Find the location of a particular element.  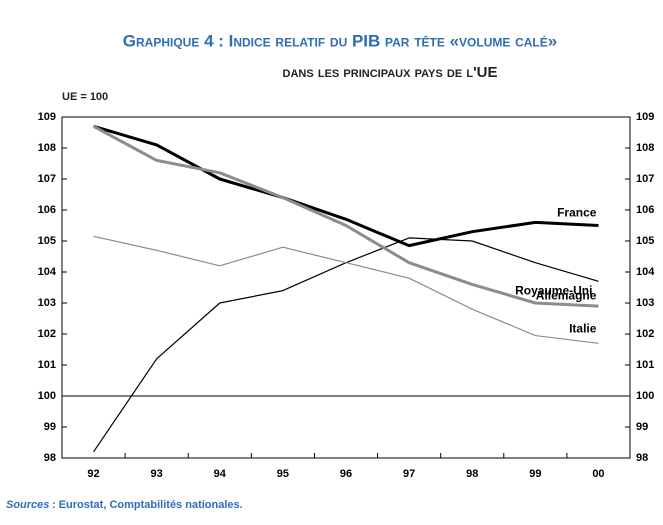

y-tick-label: 102 is located at coordinates (47, 334).